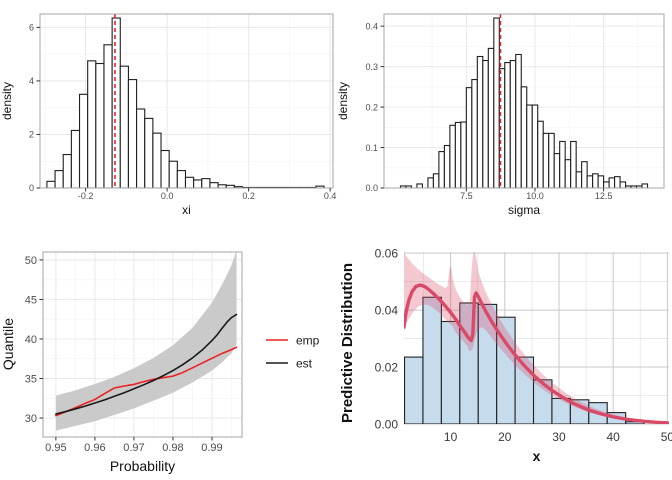 The image size is (672, 480). I want to click on emp-line, so click(146, 381).